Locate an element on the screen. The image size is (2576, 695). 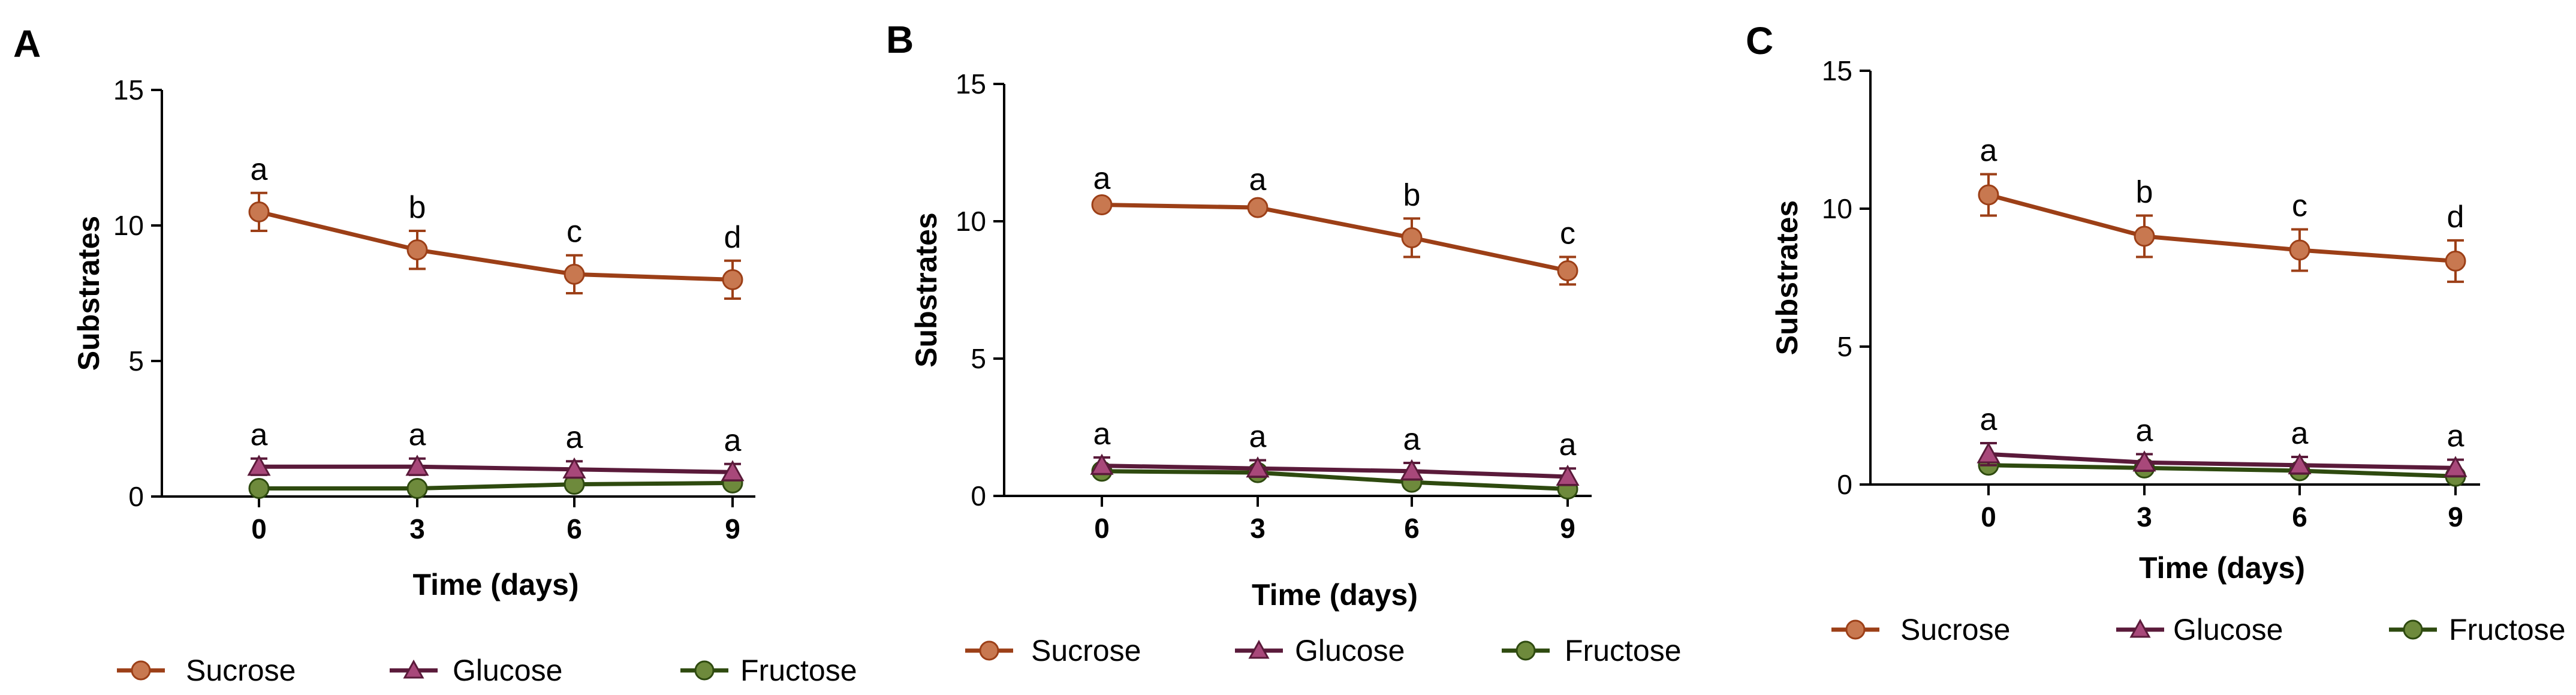
panel-letter: A is located at coordinates (27, 43).